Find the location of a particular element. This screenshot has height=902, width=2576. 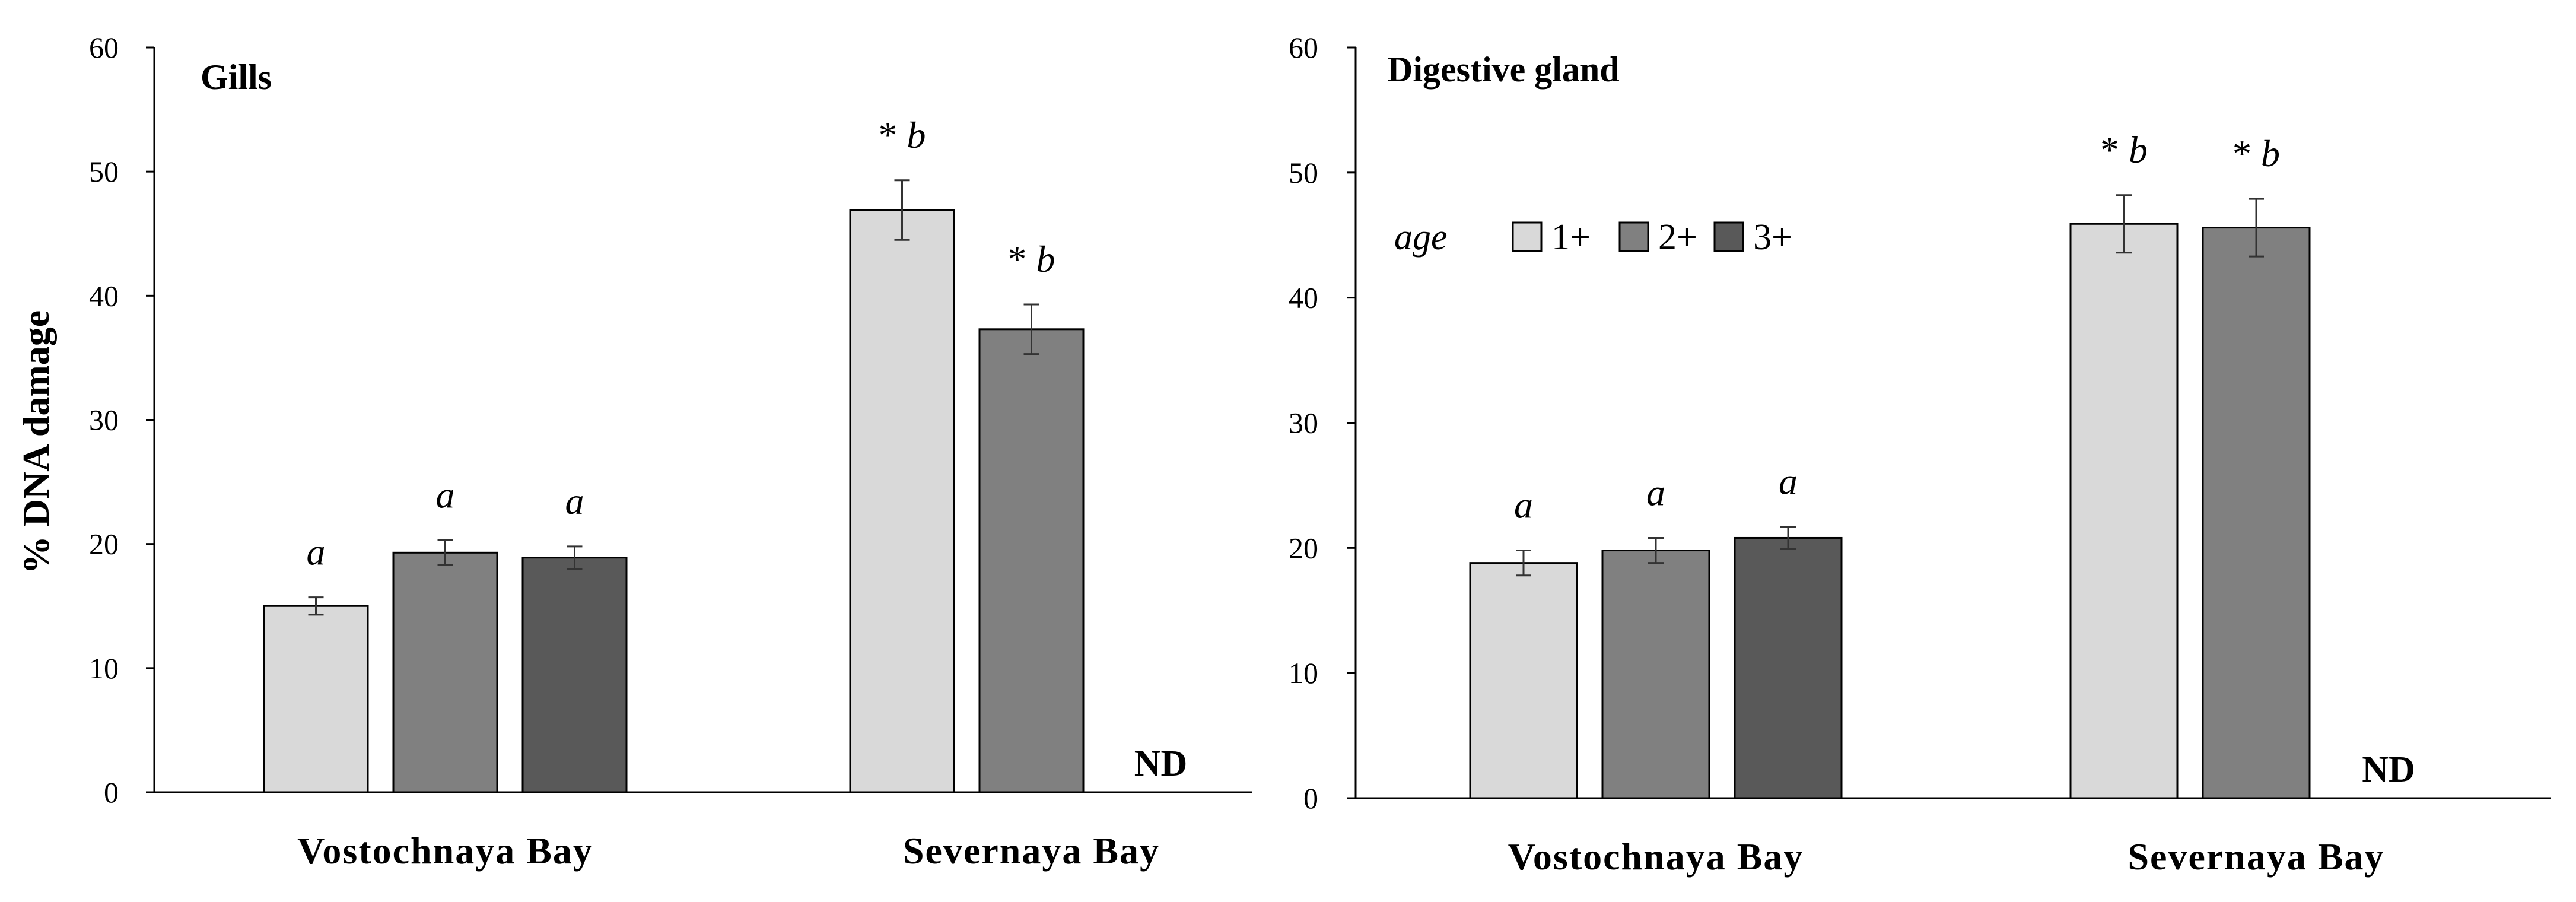

legend: age 1+ 2+ 3+ is located at coordinates (1593, 237).